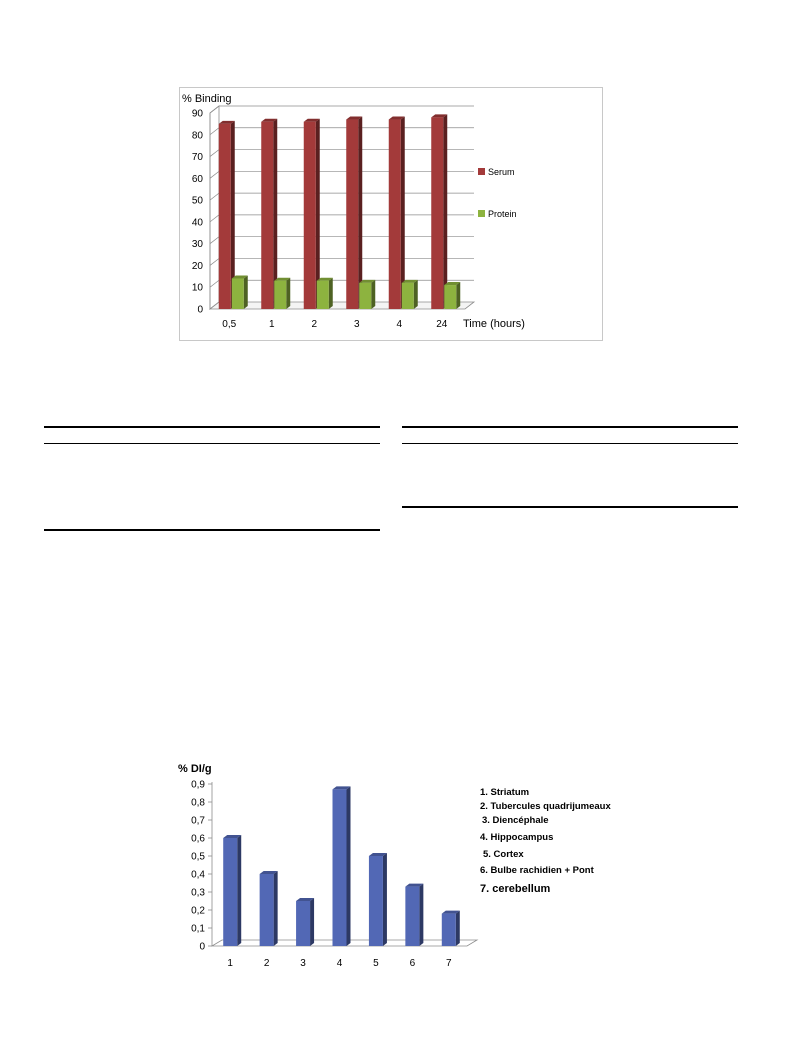 The image size is (793, 1057). Describe the element at coordinates (503, 854) in the screenshot. I see `legend-item: 5. Cortex` at that location.